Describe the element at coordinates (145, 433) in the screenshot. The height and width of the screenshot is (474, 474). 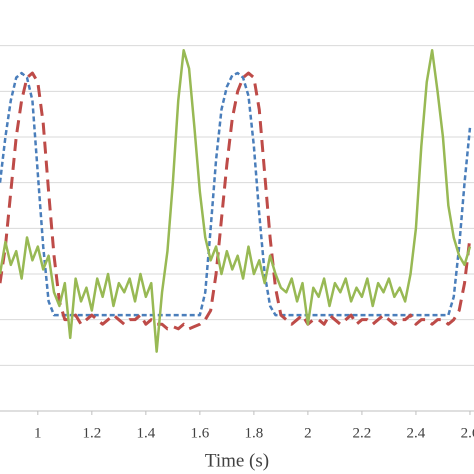
I see `x-tick-label: 1.4` at that location.